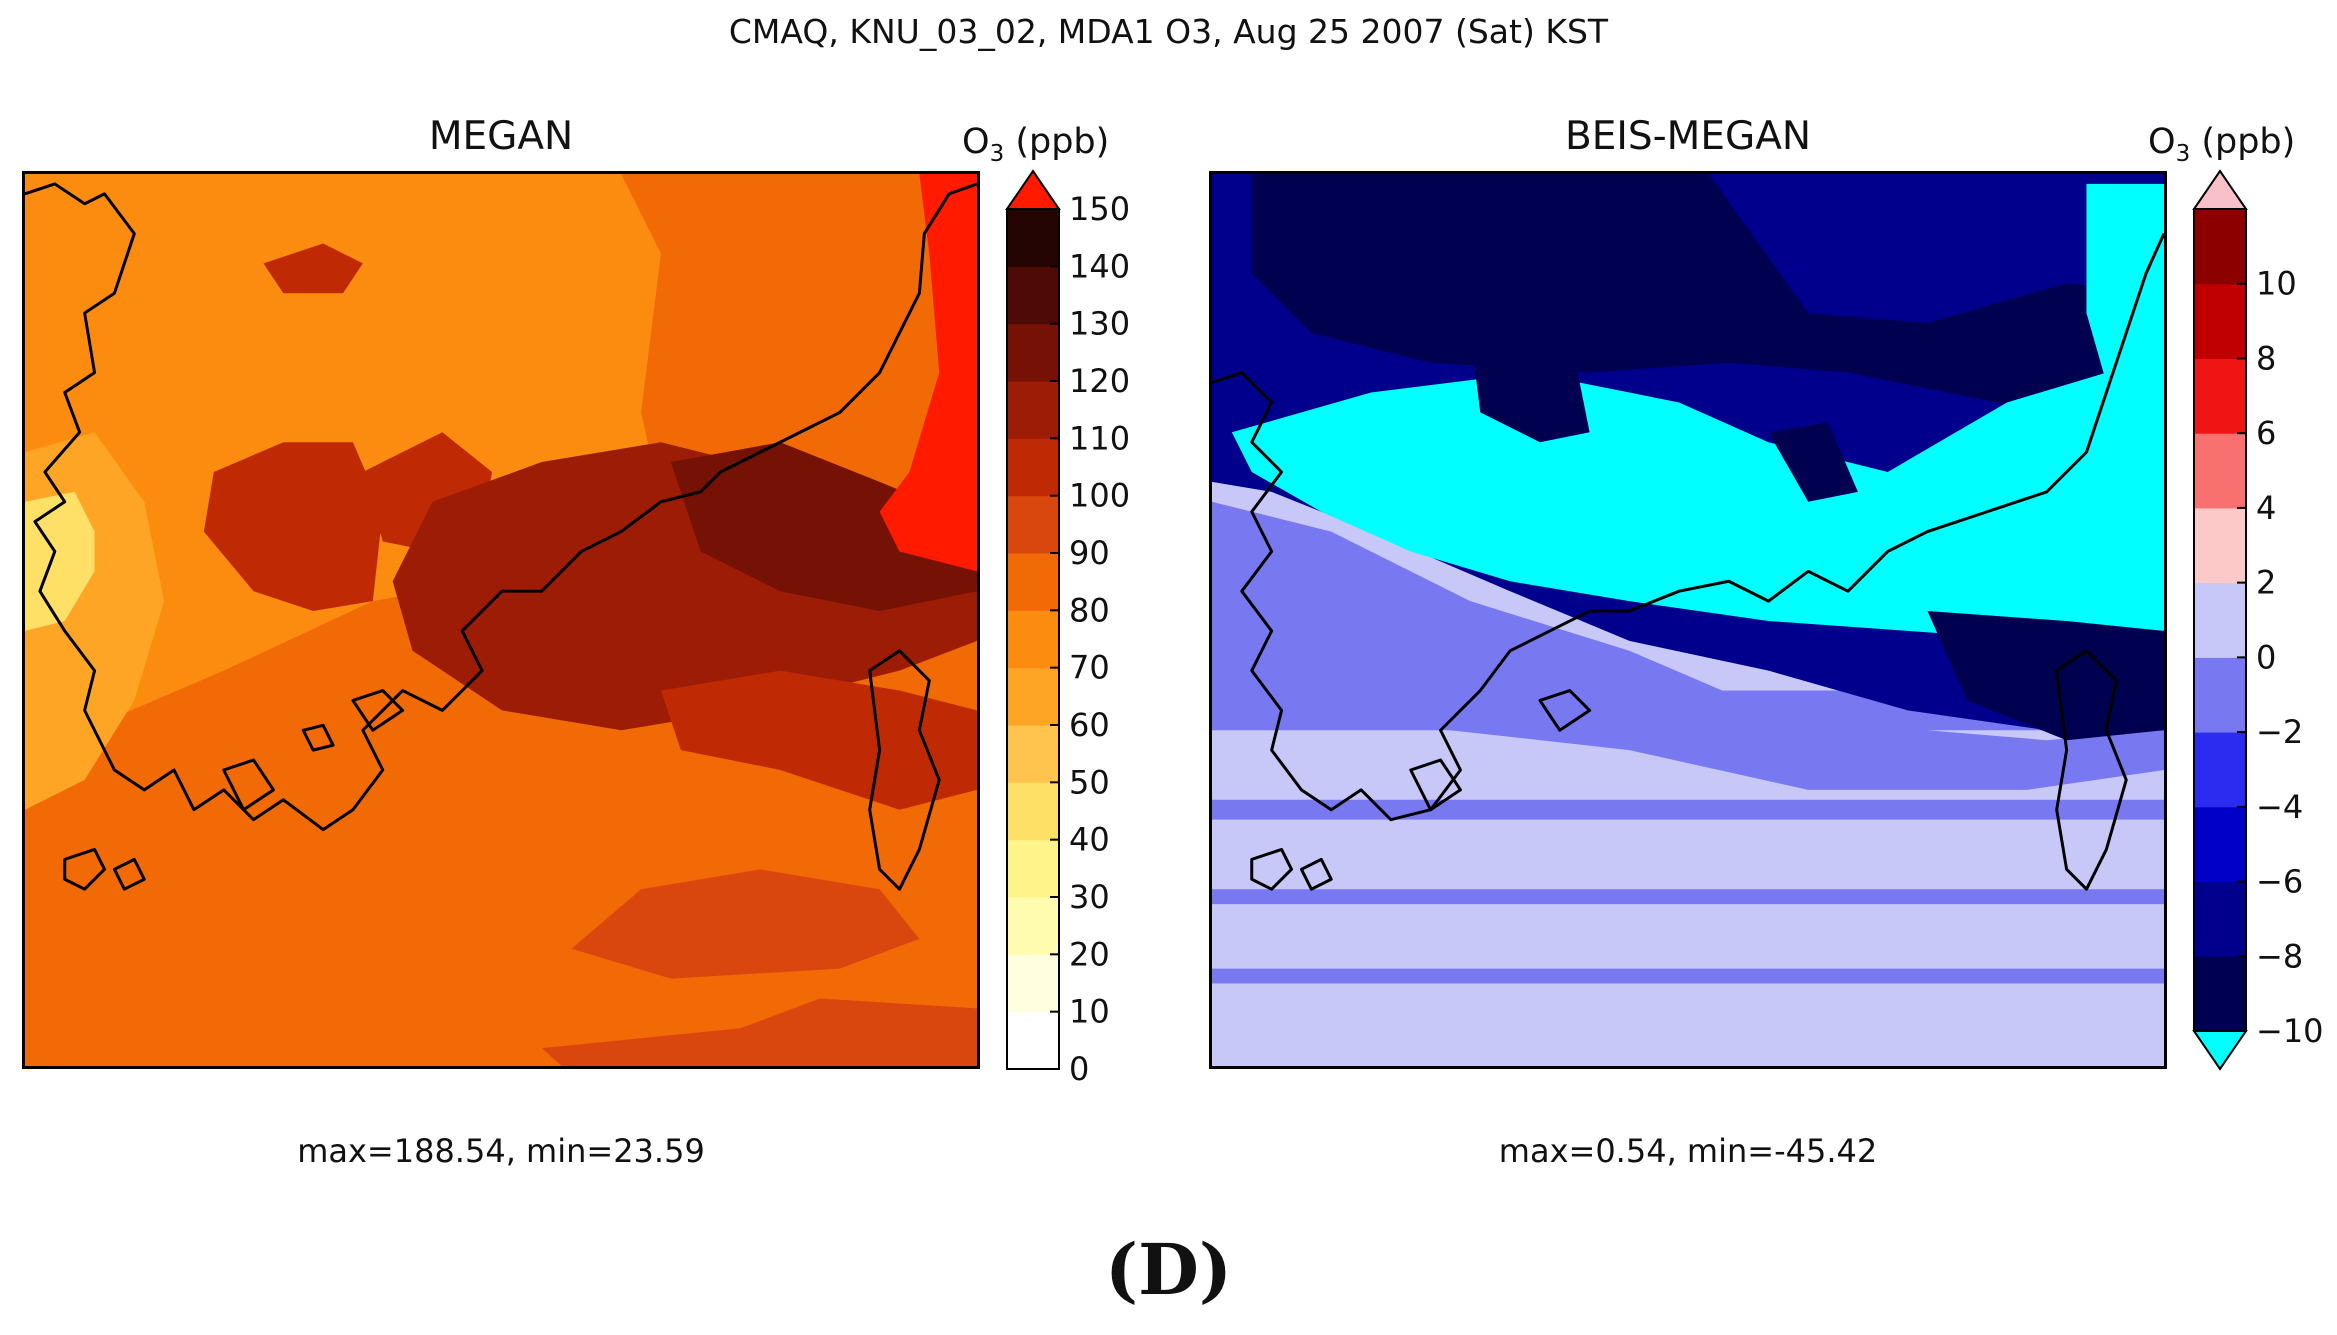  I want to click on beis-megan-colorbar-tick-7: −4, so click(2279, 807).